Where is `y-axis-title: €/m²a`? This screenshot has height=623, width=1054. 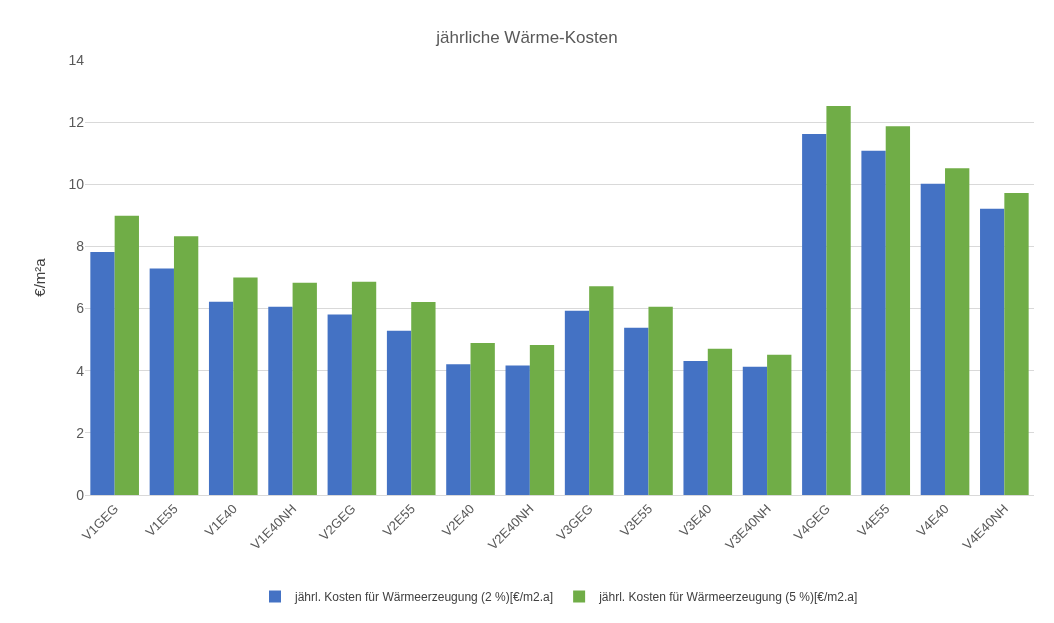
y-axis-title: €/m²a is located at coordinates (39, 277).